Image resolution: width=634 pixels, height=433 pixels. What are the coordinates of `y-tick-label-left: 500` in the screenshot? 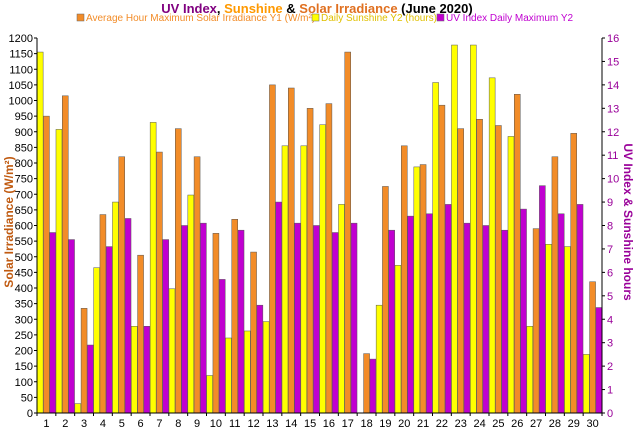 It's located at (24, 258).